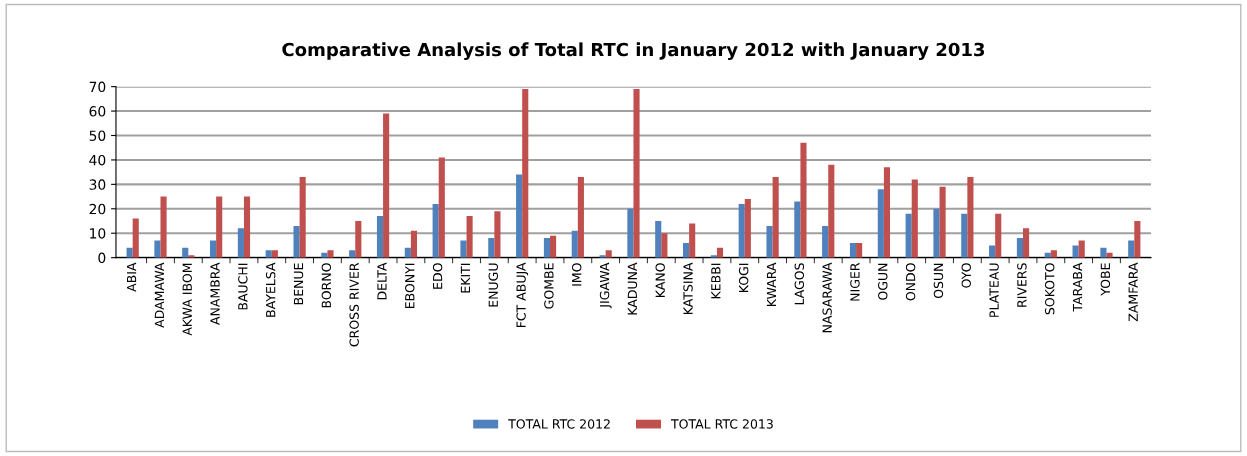 This screenshot has width=1247, height=456. Describe the element at coordinates (354, 304) in the screenshot. I see `x-tick-label: CROSS RIVER` at that location.